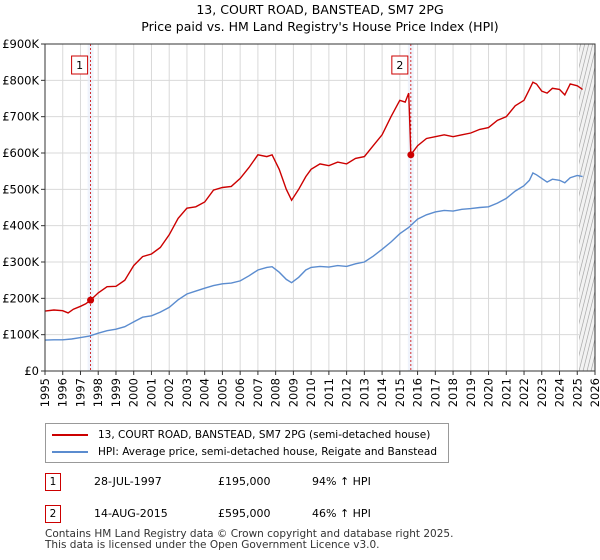 The width and height of the screenshot is (600, 560). What do you see at coordinates (20, 226) in the screenshot?
I see `y-tick-label: £400K` at bounding box center [20, 226].